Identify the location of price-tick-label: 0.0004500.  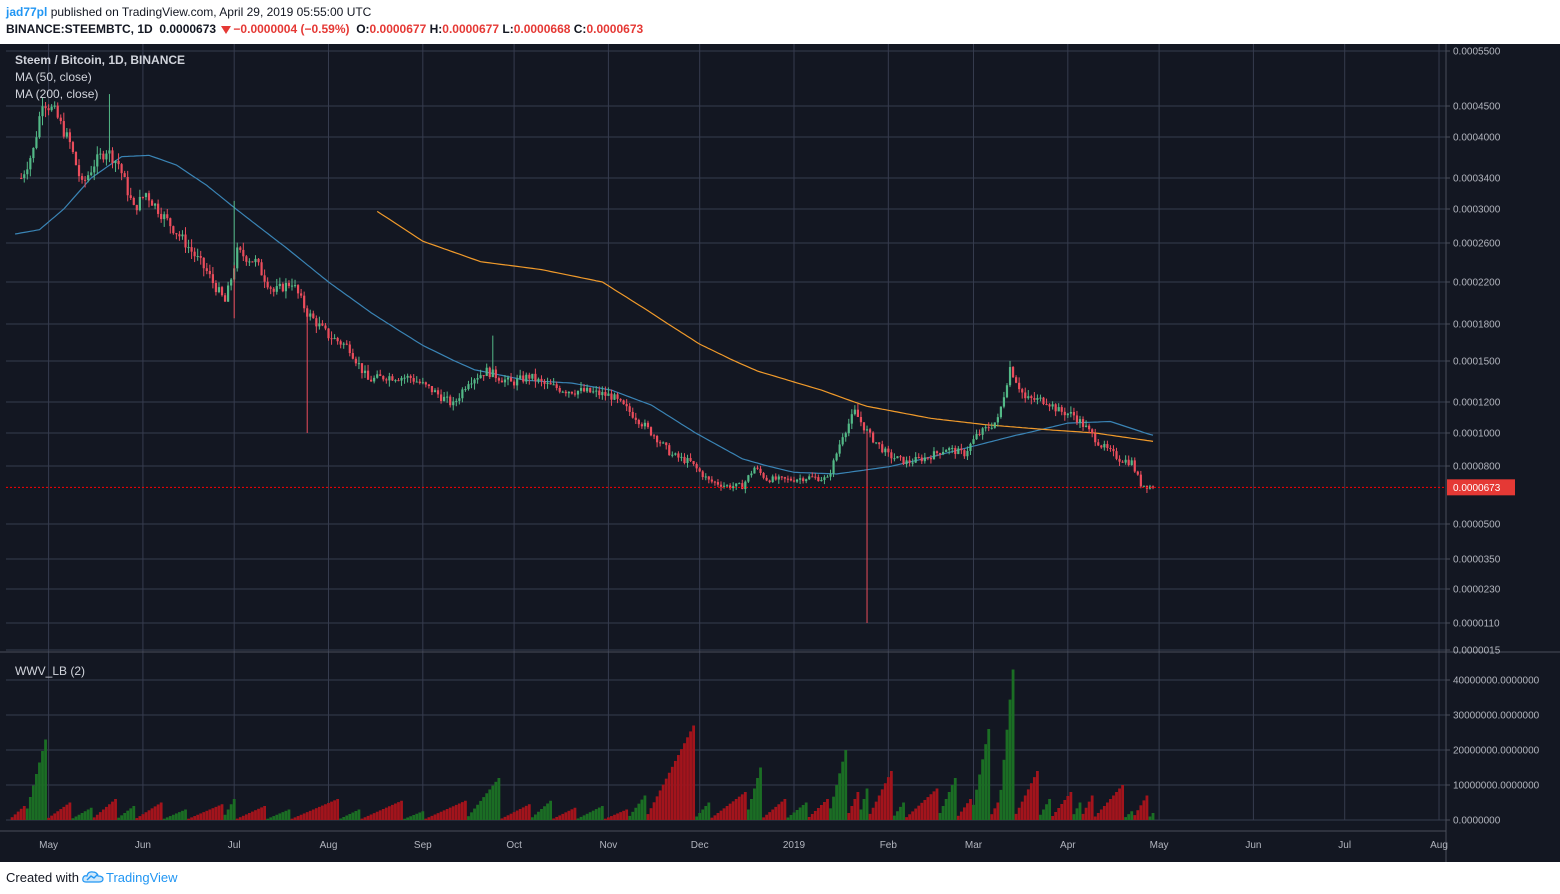
(1477, 107).